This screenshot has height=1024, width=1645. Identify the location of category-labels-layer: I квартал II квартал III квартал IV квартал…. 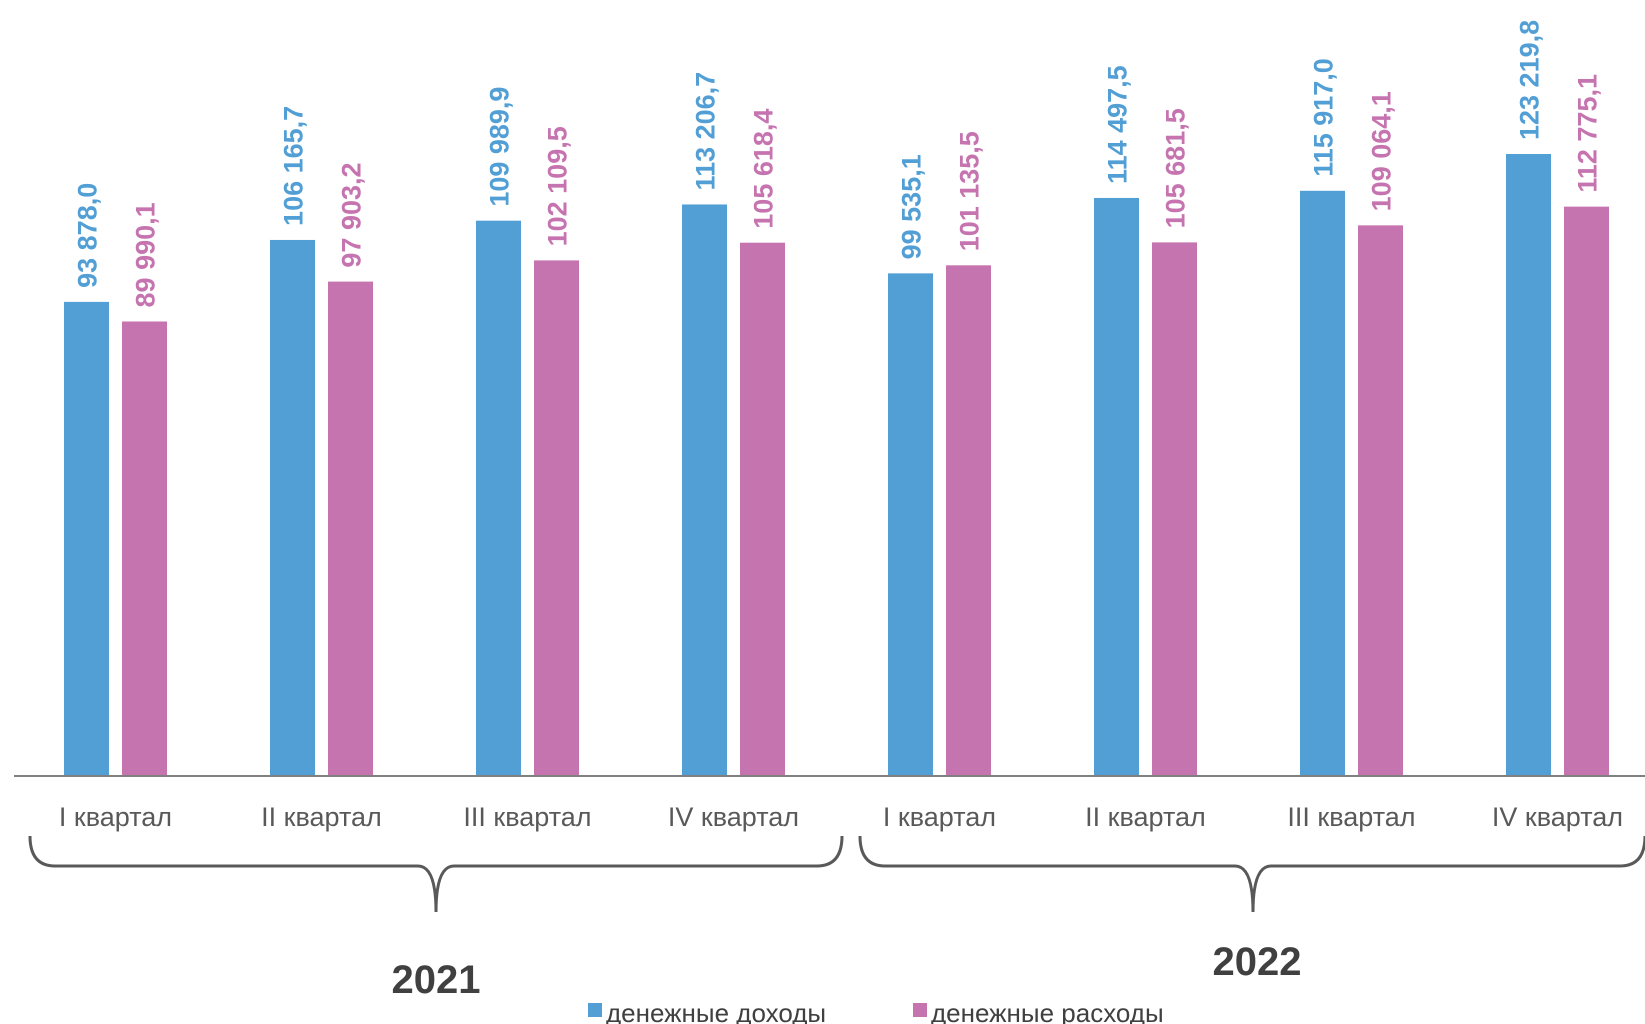
(841, 817).